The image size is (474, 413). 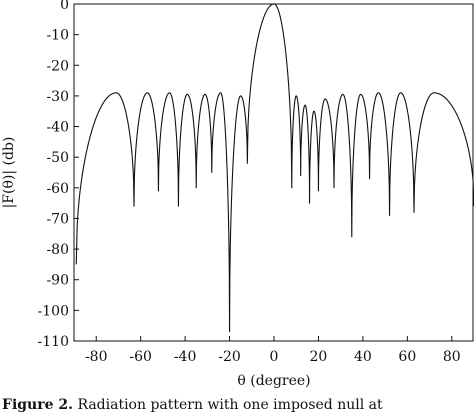 What do you see at coordinates (452, 357) in the screenshot?
I see `x-tick-label: 80` at bounding box center [452, 357].